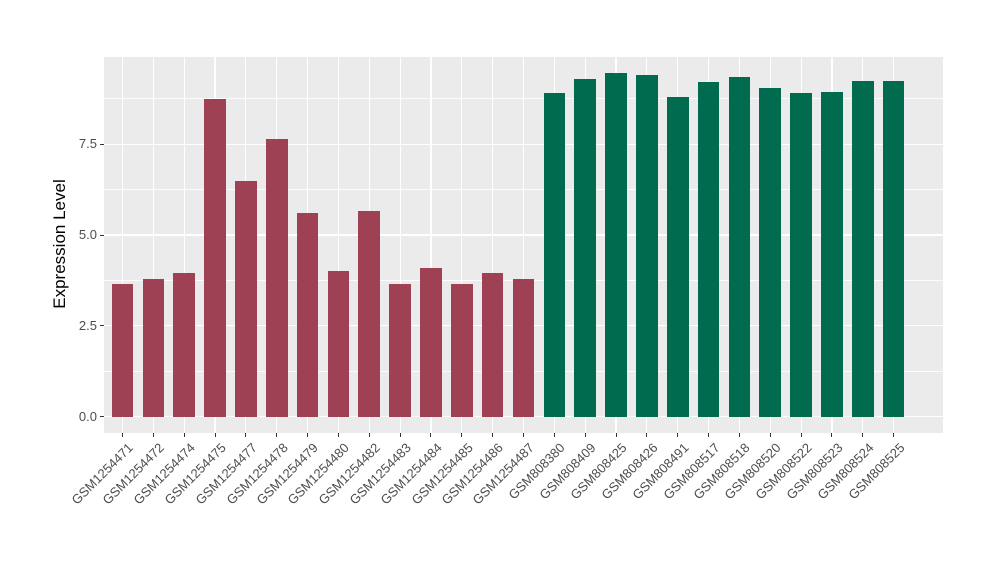 The image size is (1000, 580). I want to click on bar-GSM1254477, so click(246, 298).